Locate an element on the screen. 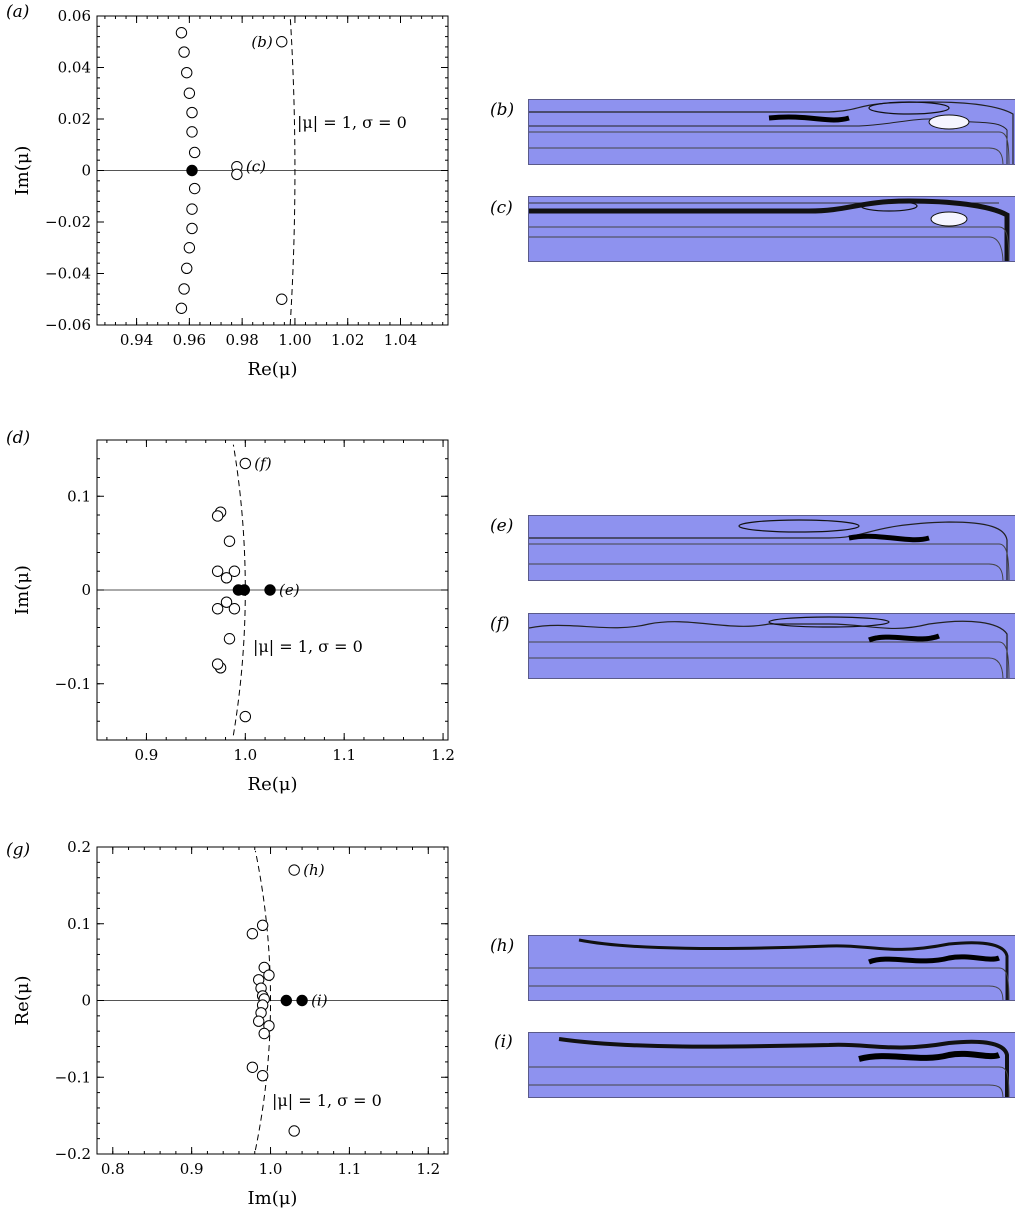  point-label: (i) is located at coordinates (319, 1001).